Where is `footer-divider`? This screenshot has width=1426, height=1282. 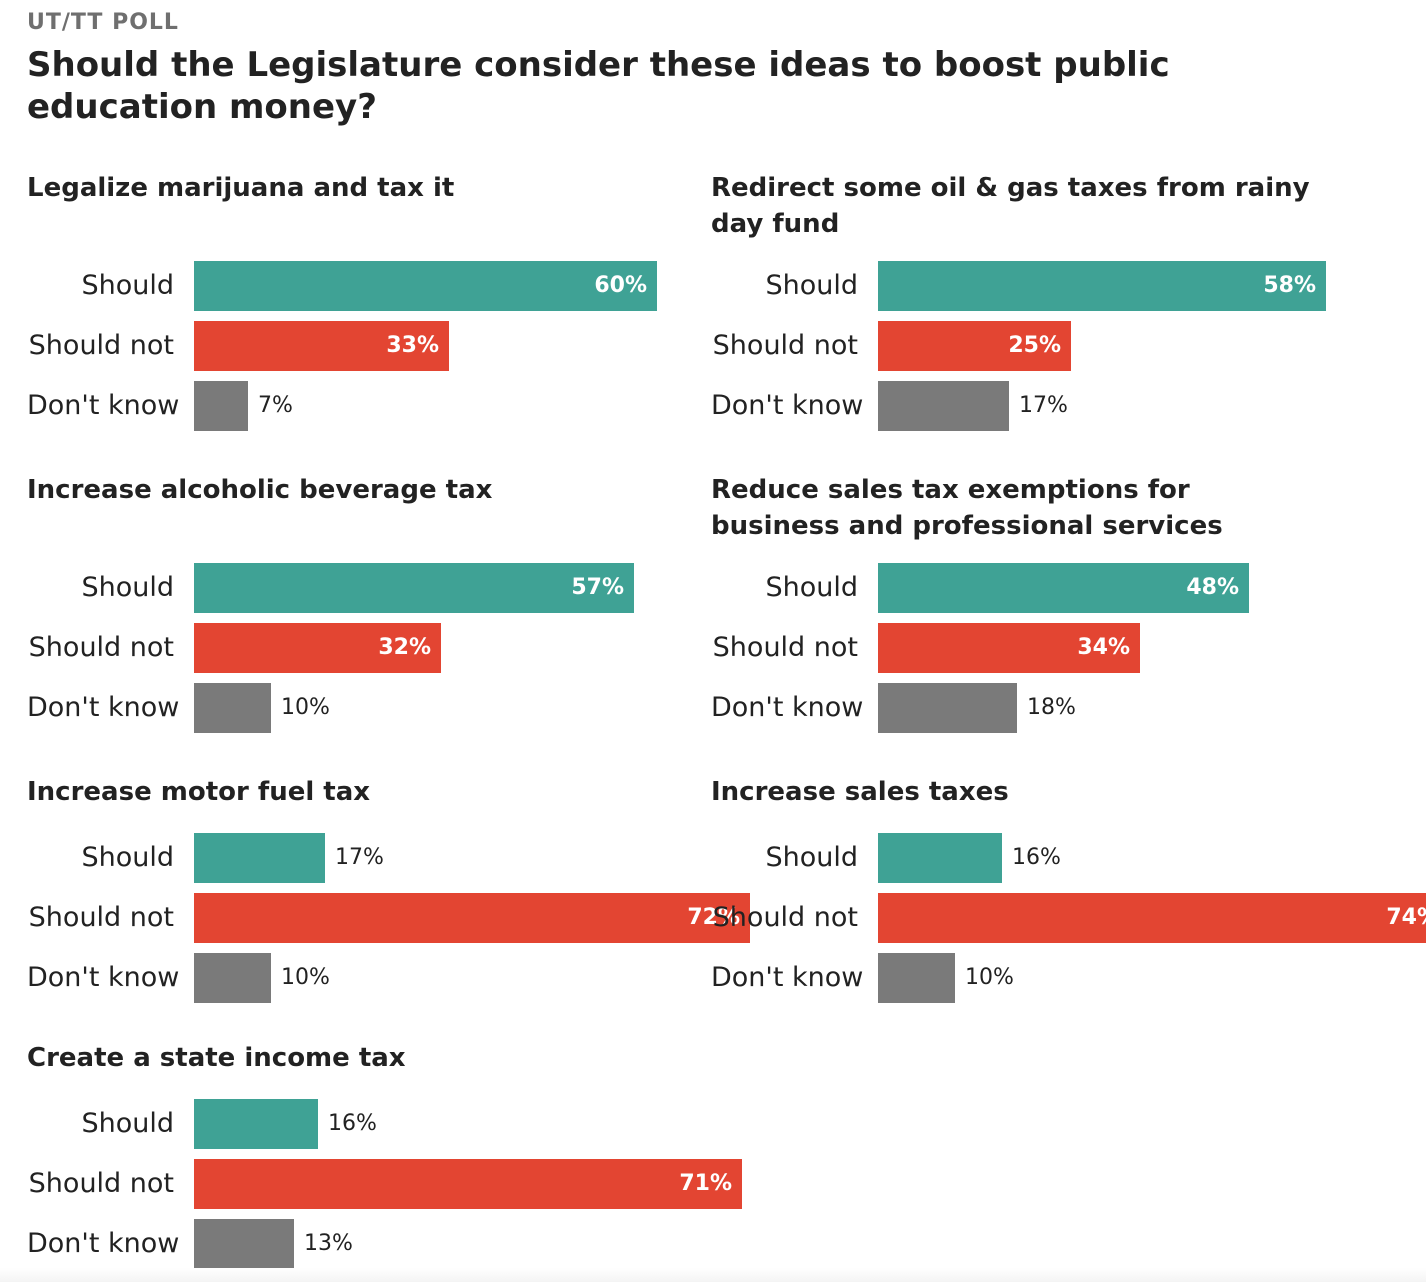
footer-divider is located at coordinates (713, 1275).